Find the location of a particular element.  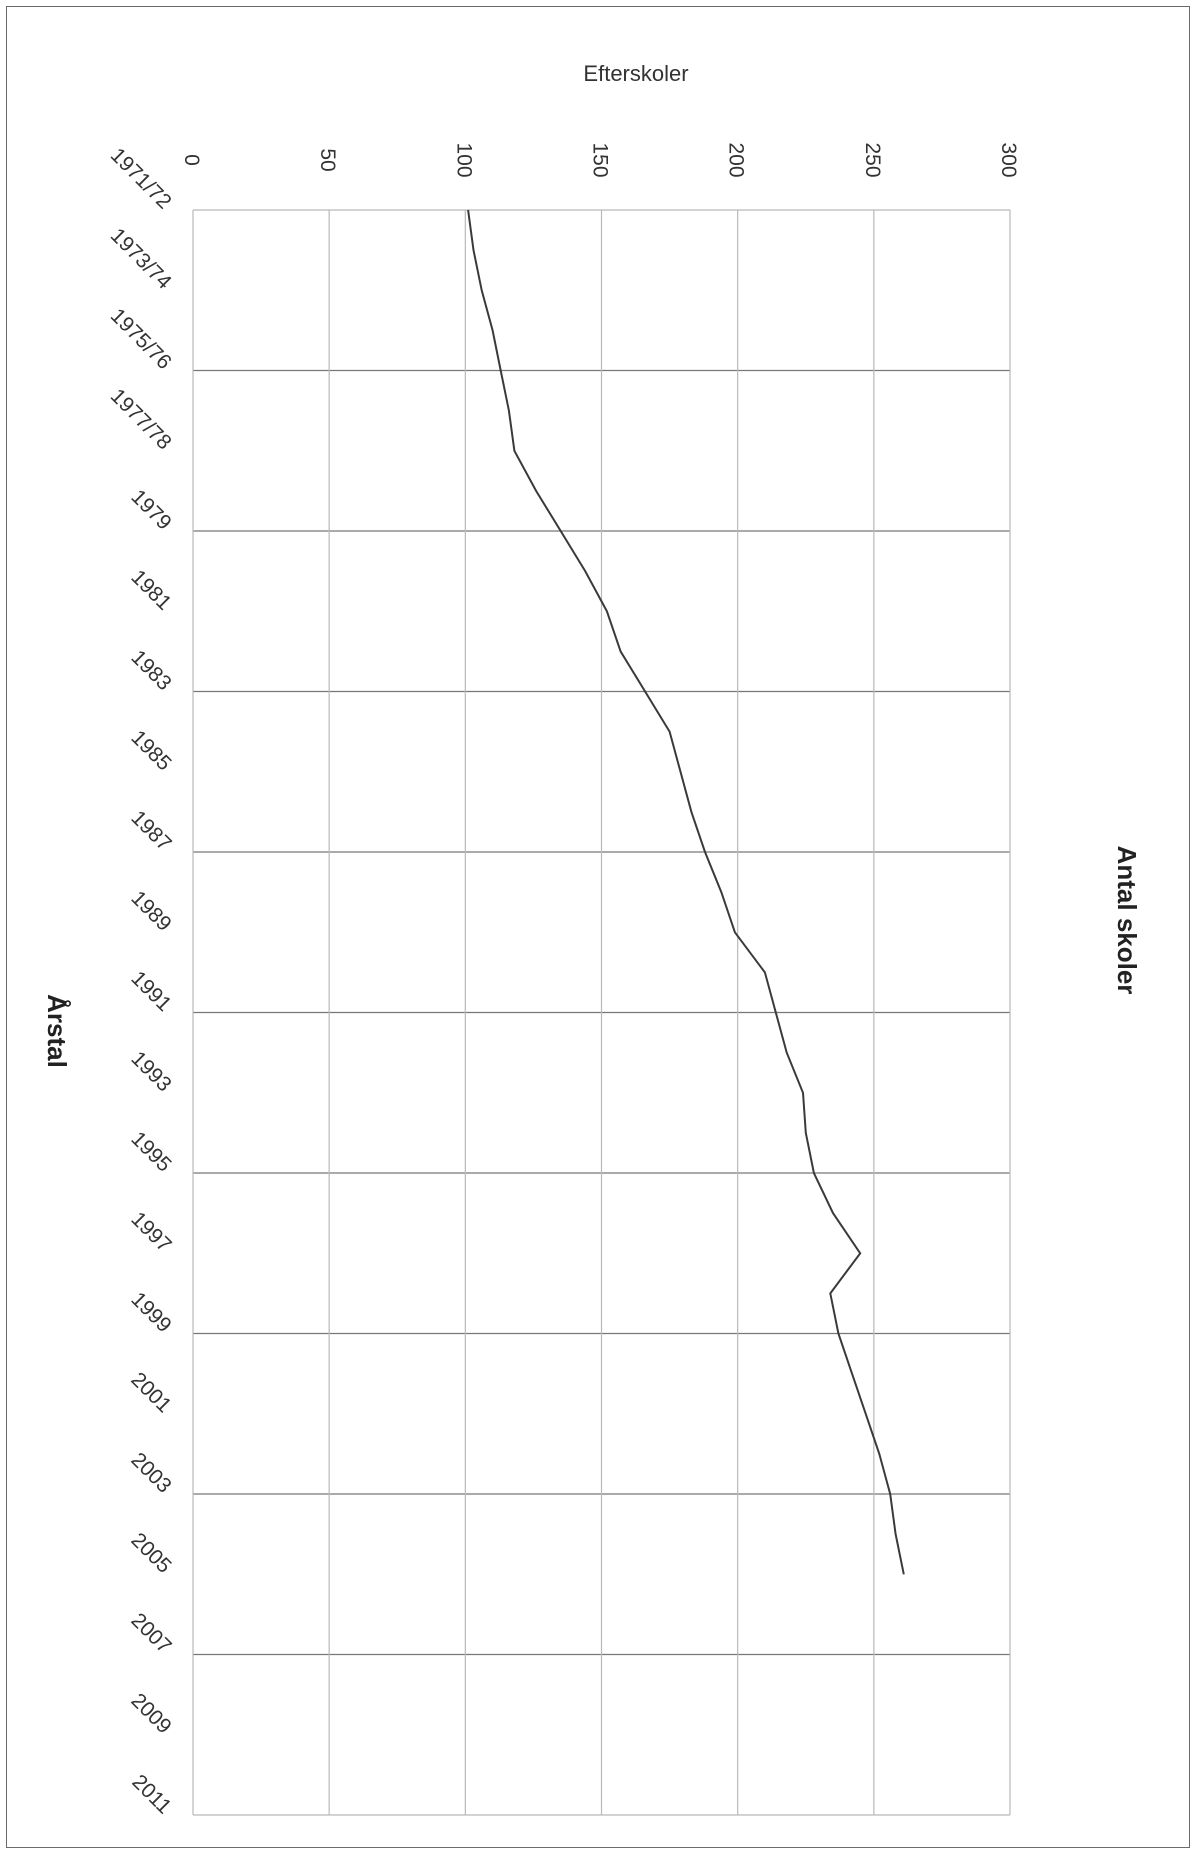

y-axis-title: Antal skoler is located at coordinates (1127, 920).